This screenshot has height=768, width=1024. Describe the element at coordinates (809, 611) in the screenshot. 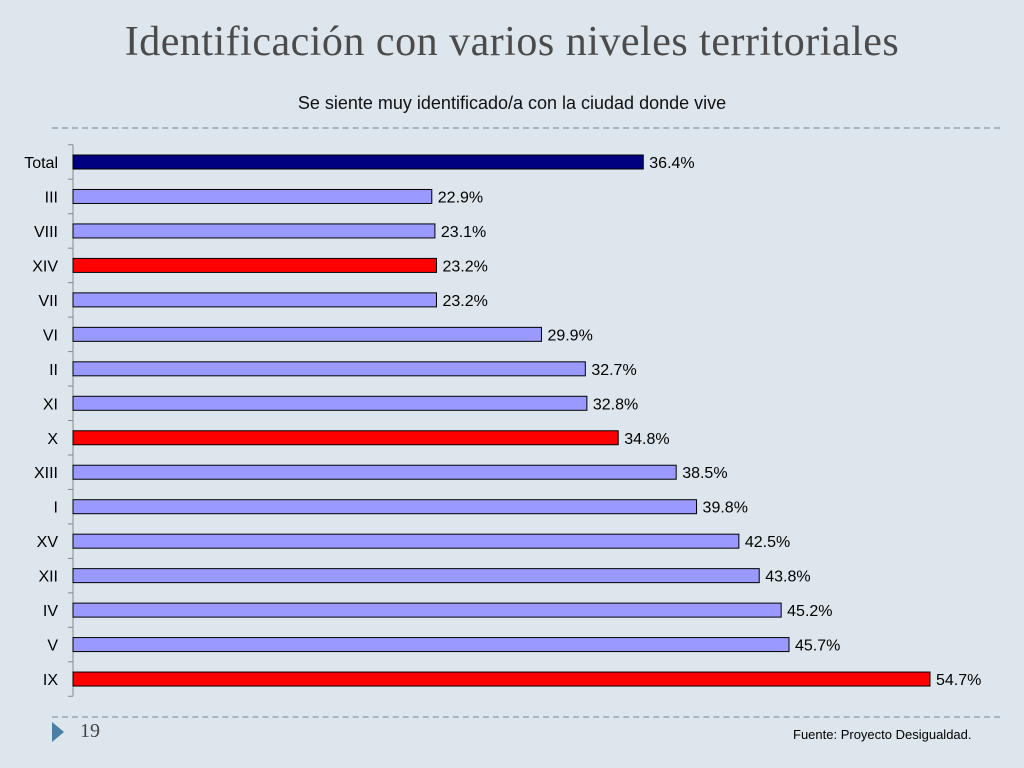

I see `data-label: 45.2%` at that location.